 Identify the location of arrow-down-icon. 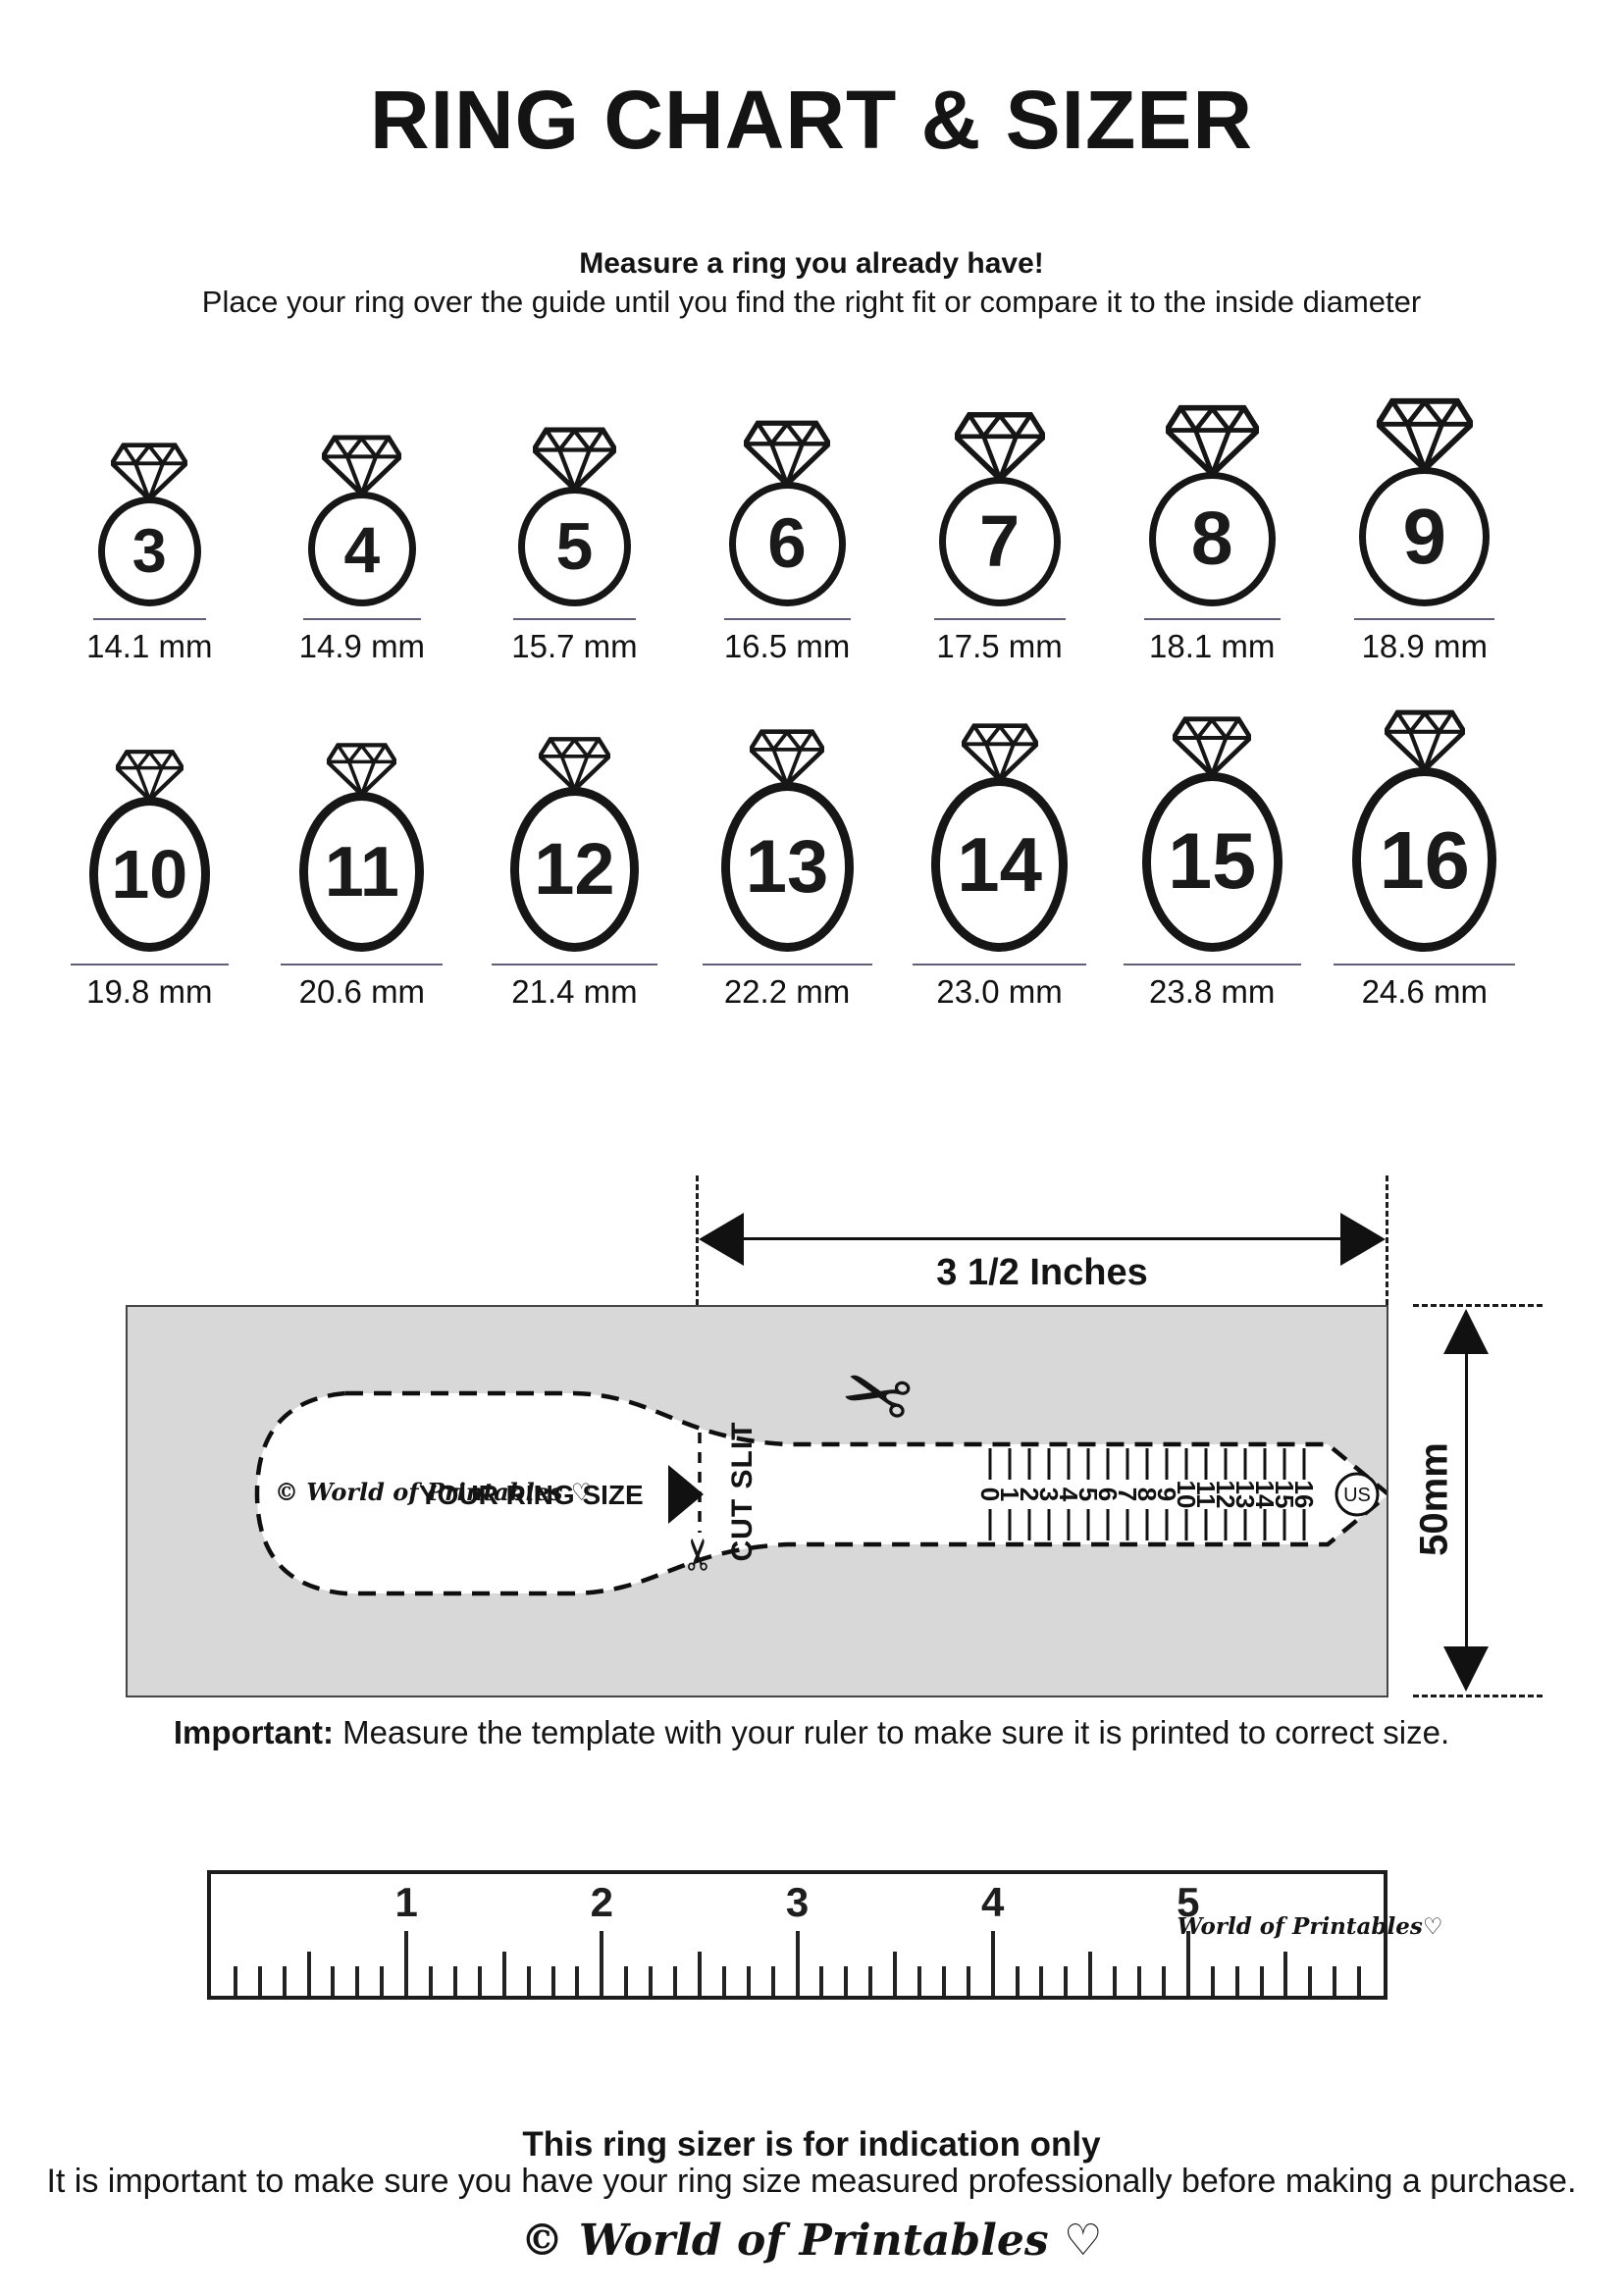
(1466, 1669).